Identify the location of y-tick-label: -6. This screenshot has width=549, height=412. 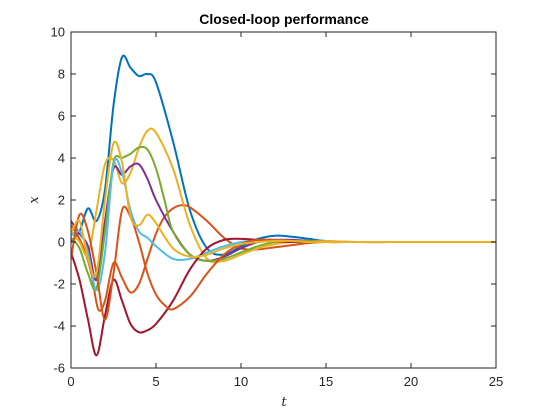
(59, 368).